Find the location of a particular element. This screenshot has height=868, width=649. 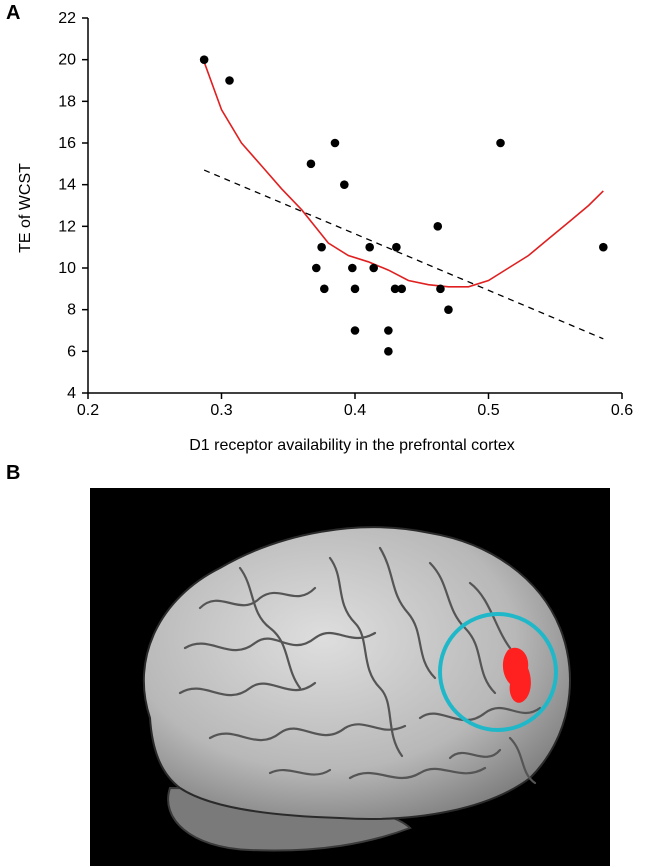

y-tick-label: 20 is located at coordinates (67, 60).